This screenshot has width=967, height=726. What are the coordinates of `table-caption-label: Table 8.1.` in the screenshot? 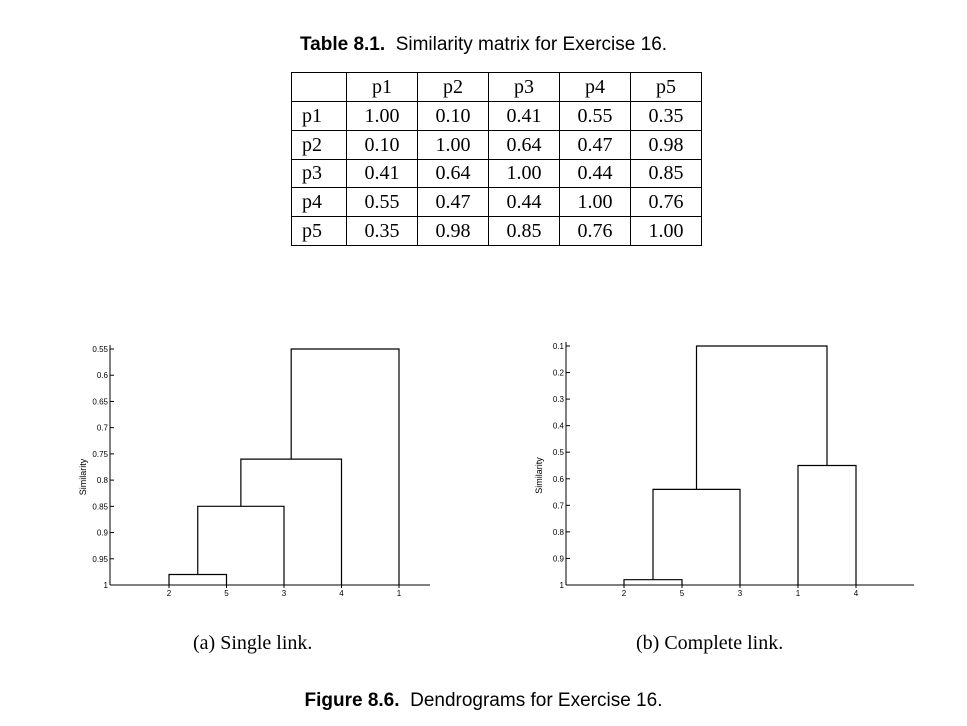 It's located at (342, 44).